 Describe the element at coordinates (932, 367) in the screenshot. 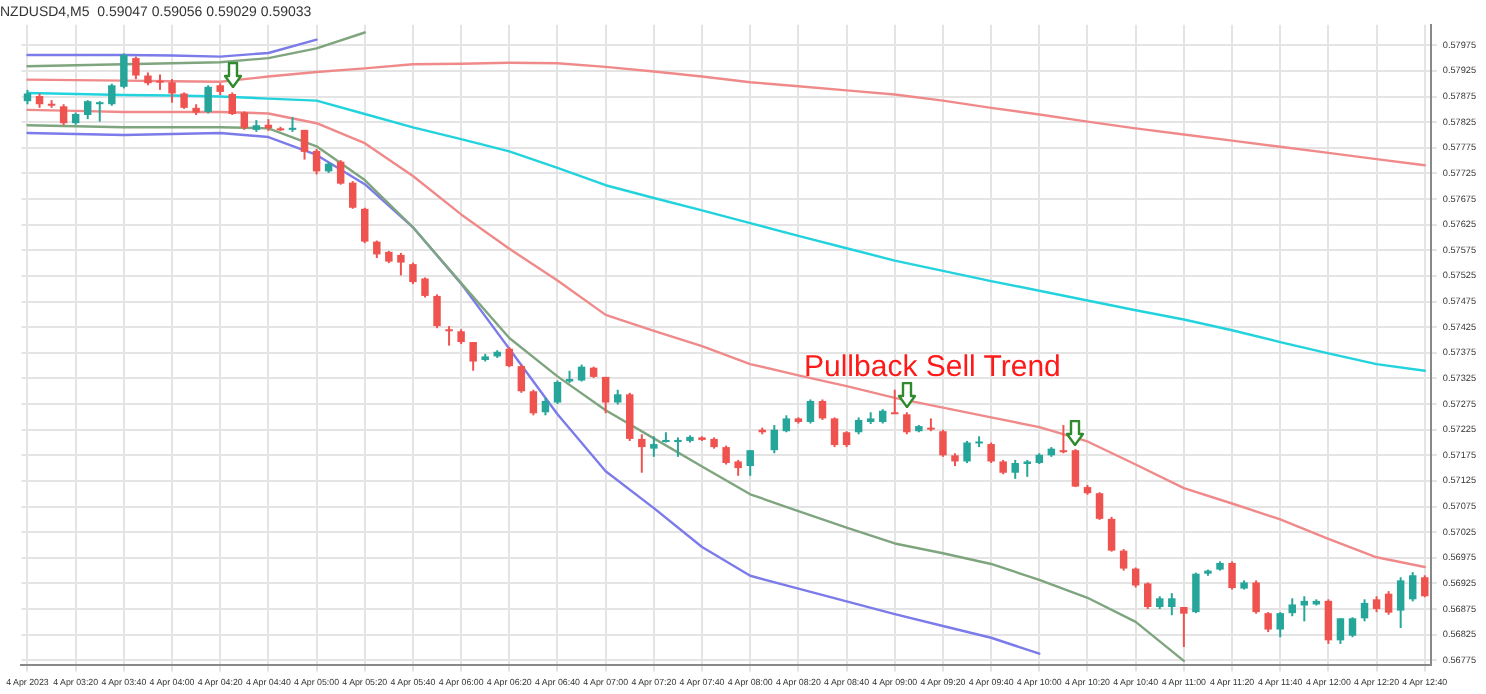

I see `annotation: Pullback Sell Trend` at that location.